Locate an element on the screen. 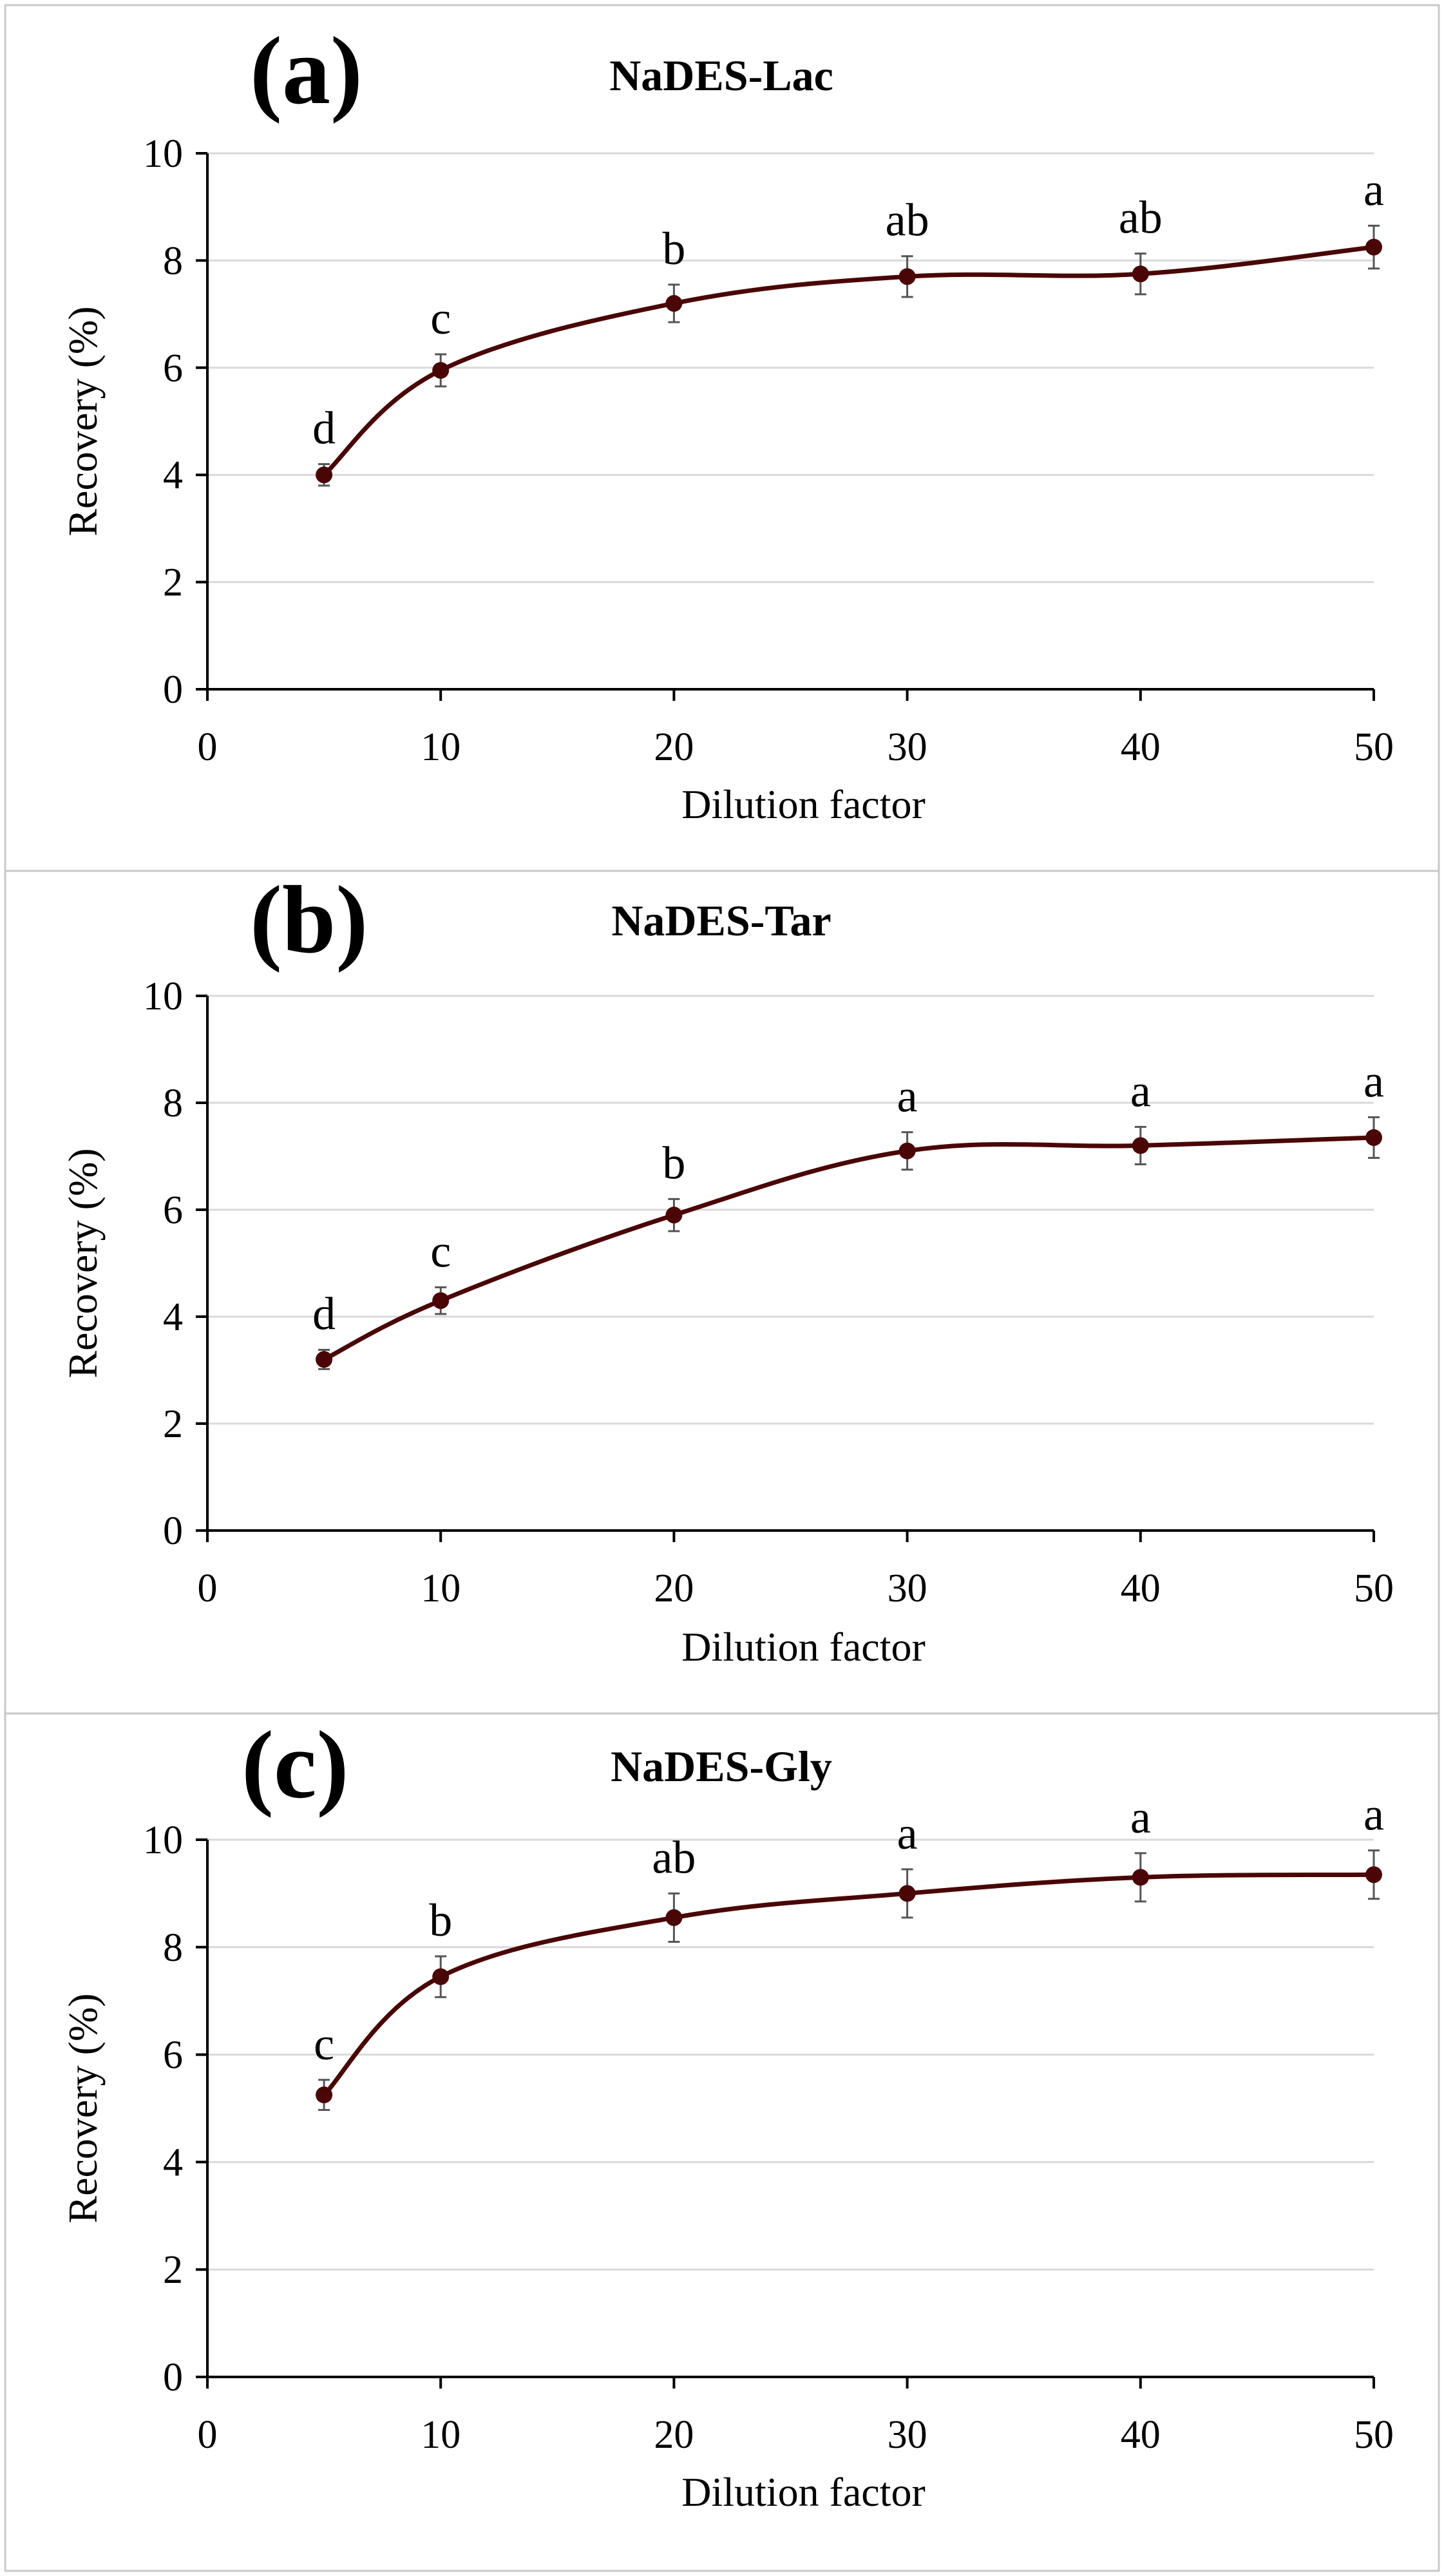 Image resolution: width=1444 pixels, height=2576 pixels. chart-title: NaDES-Lac is located at coordinates (721, 75).